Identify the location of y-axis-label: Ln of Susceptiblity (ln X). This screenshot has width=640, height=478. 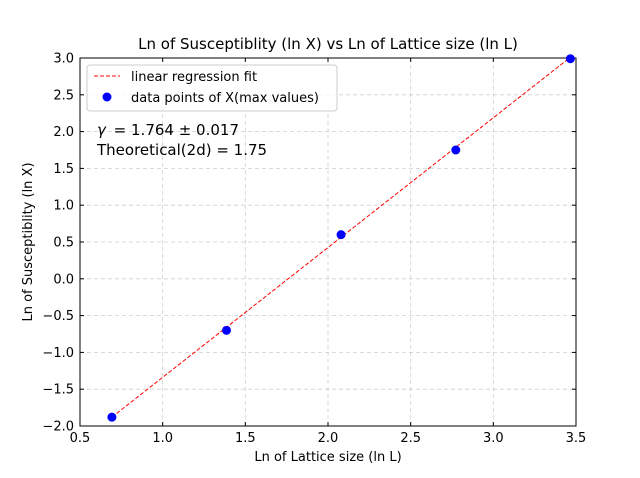
(28, 241).